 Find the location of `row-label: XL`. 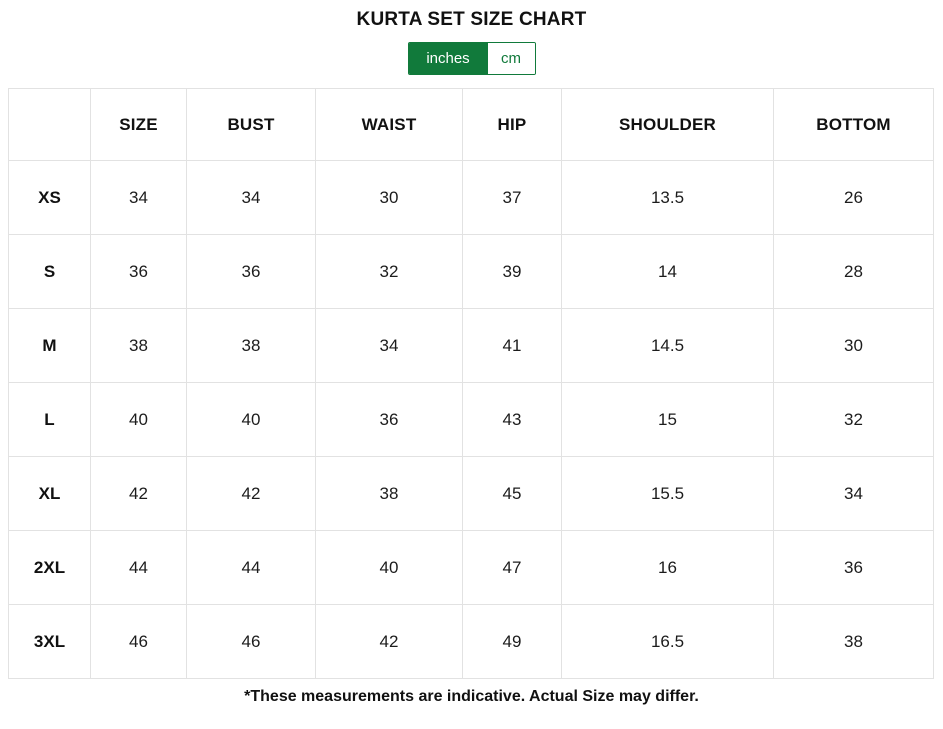

row-label: XL is located at coordinates (49, 493).